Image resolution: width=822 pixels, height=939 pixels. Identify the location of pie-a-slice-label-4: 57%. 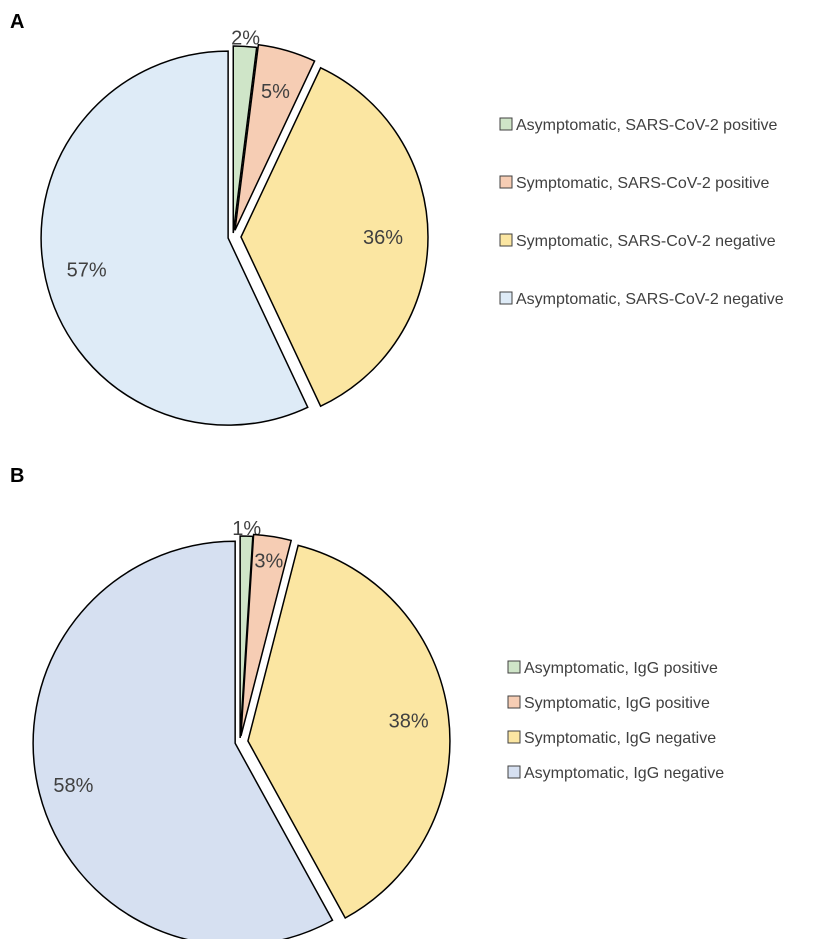
(87, 271).